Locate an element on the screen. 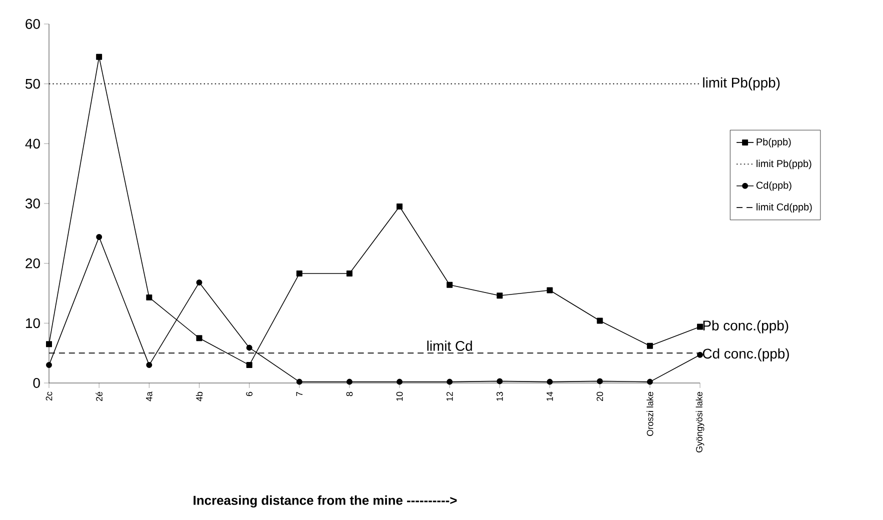  x-tick-label: 13 is located at coordinates (499, 396).